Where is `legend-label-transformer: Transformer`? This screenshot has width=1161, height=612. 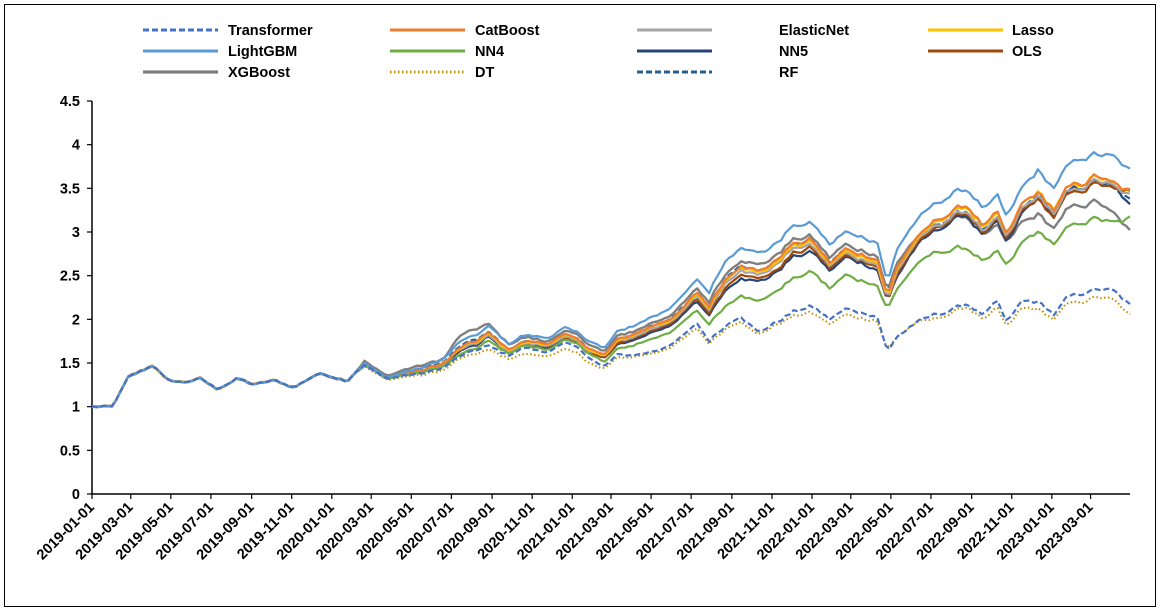 legend-label-transformer: Transformer is located at coordinates (270, 31).